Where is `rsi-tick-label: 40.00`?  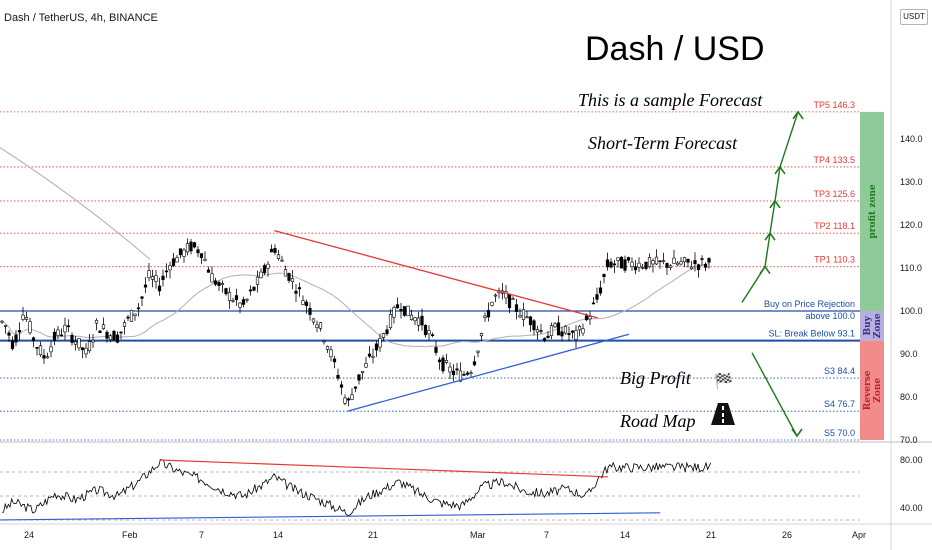
rsi-tick-label: 40.00 is located at coordinates (911, 508).